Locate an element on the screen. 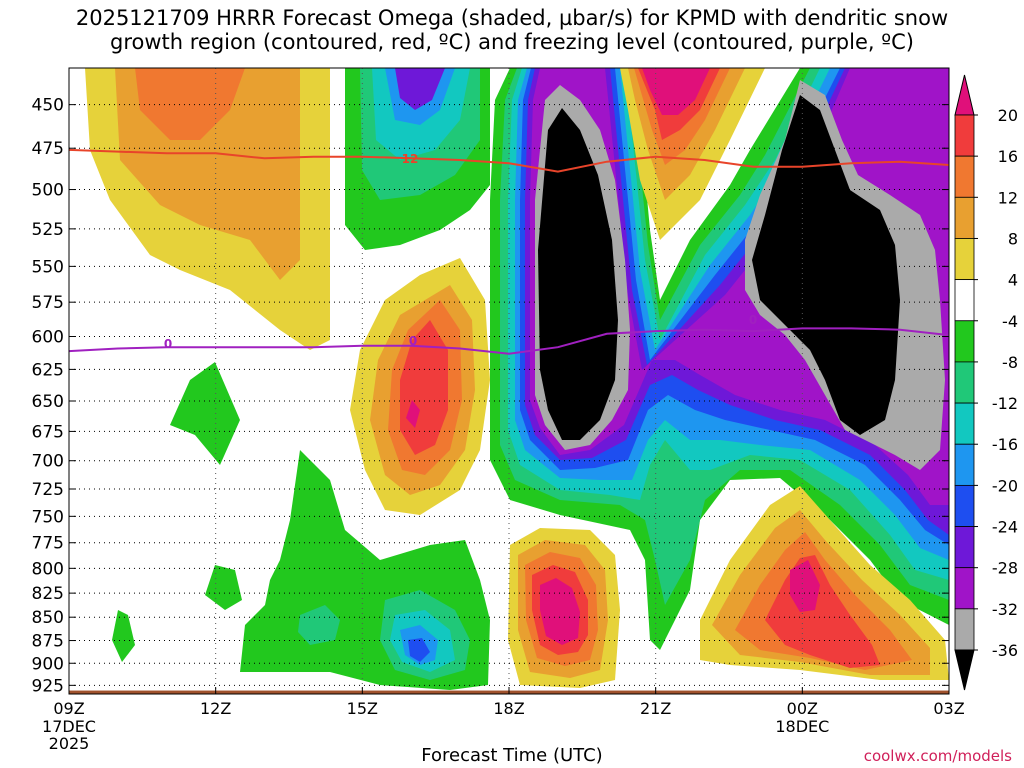 The image size is (1024, 768). contour-line-freezing-level-0C is located at coordinates (509, 341).